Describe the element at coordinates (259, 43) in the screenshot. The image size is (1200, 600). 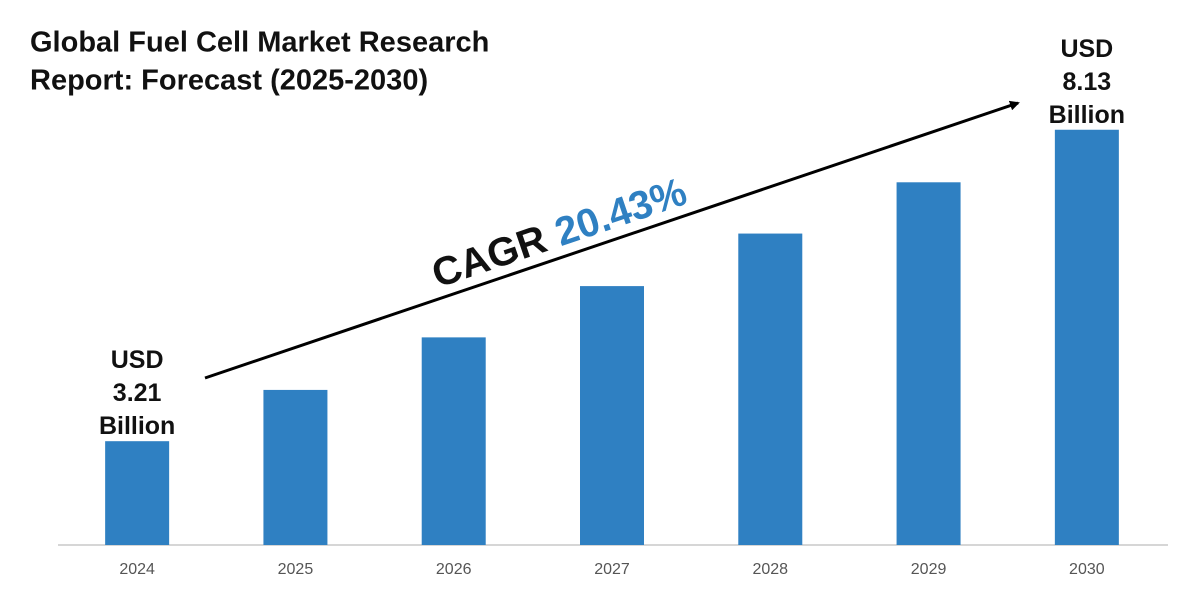
I see `chart-title: Global Fuel Cell Market Research` at that location.